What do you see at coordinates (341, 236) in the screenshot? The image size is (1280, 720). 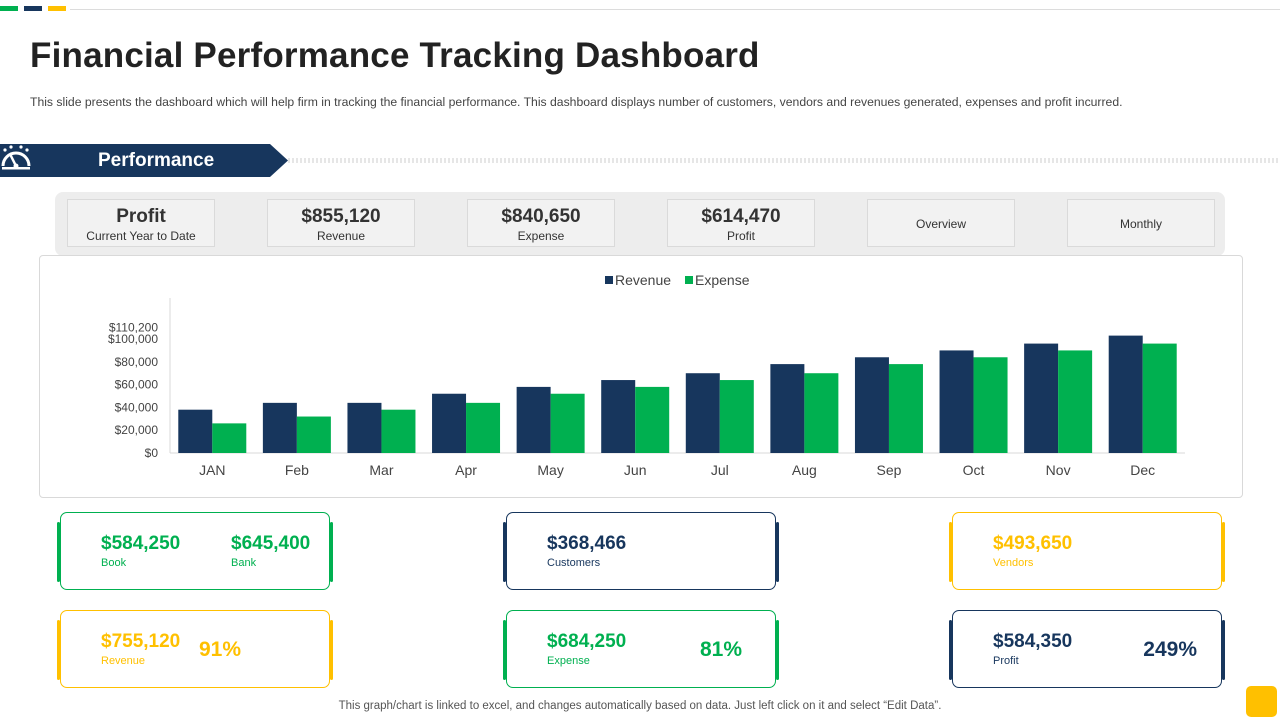 I see `kpi-label: Revenue` at bounding box center [341, 236].